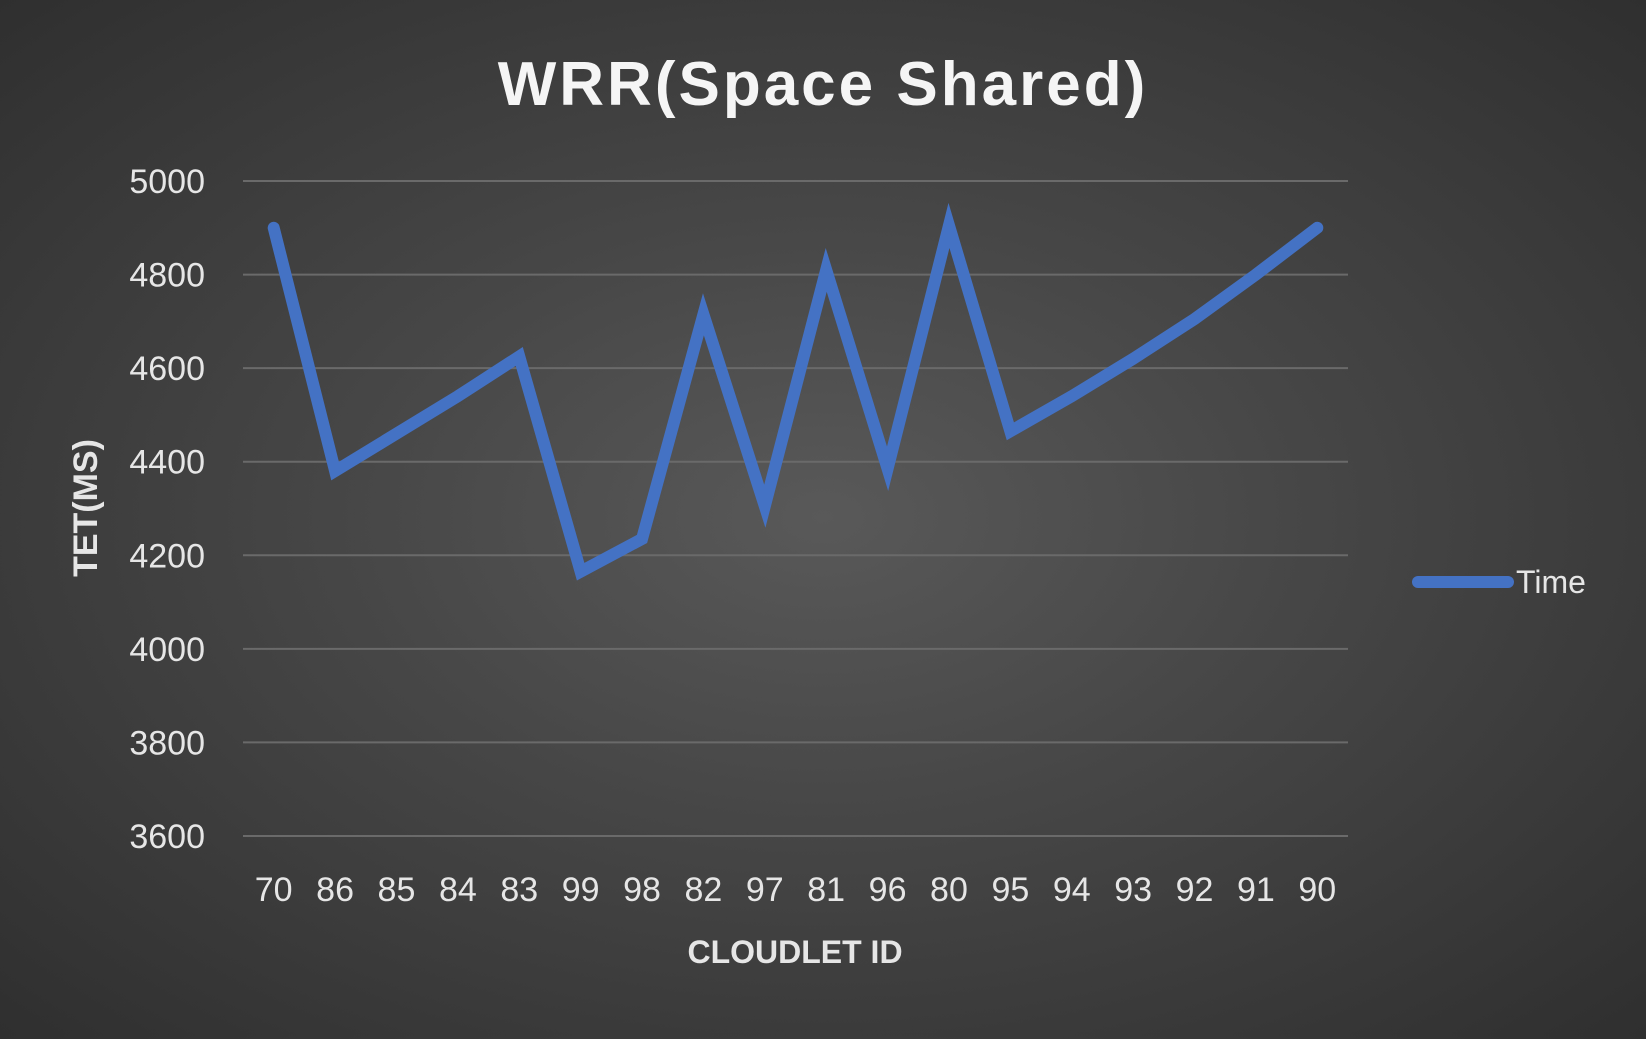 The image size is (1646, 1039). I want to click on x-tick-label: 99, so click(581, 890).